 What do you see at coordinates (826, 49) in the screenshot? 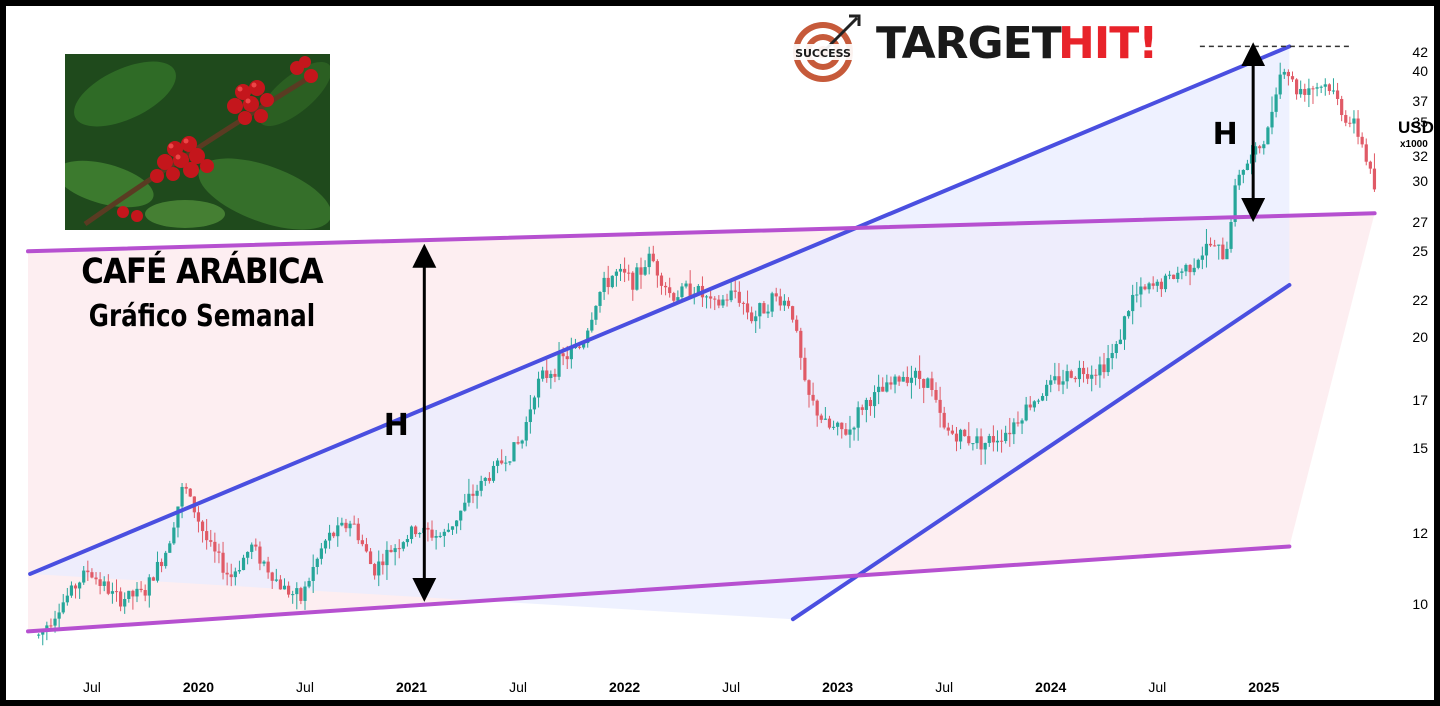
I see `target-arrow-icon: SUCCESS` at bounding box center [826, 49].